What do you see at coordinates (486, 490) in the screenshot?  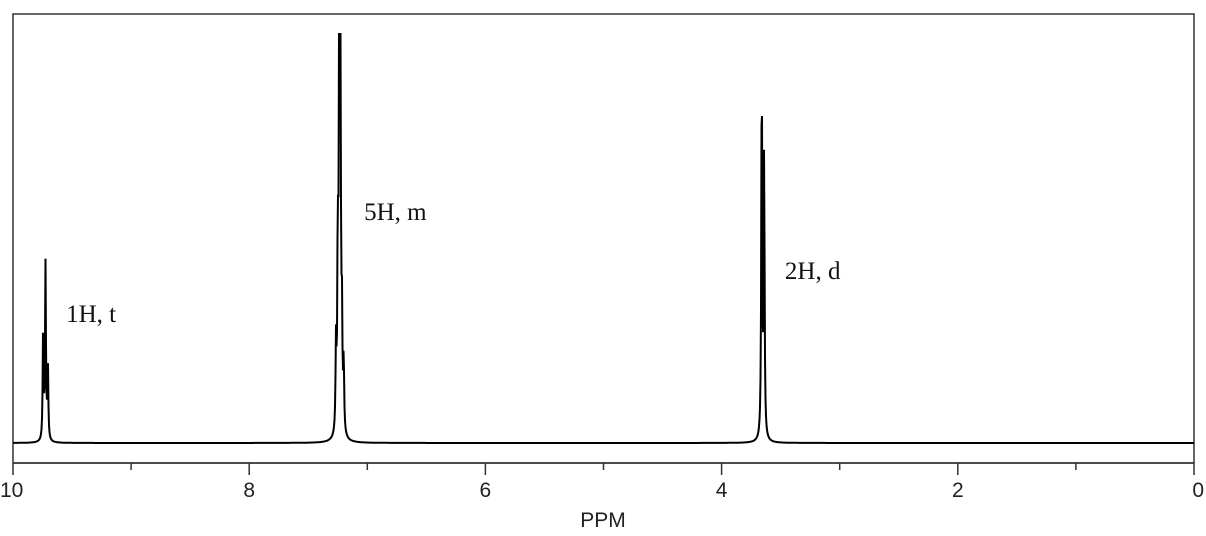 I see `x-tick-label-2: 6` at bounding box center [486, 490].